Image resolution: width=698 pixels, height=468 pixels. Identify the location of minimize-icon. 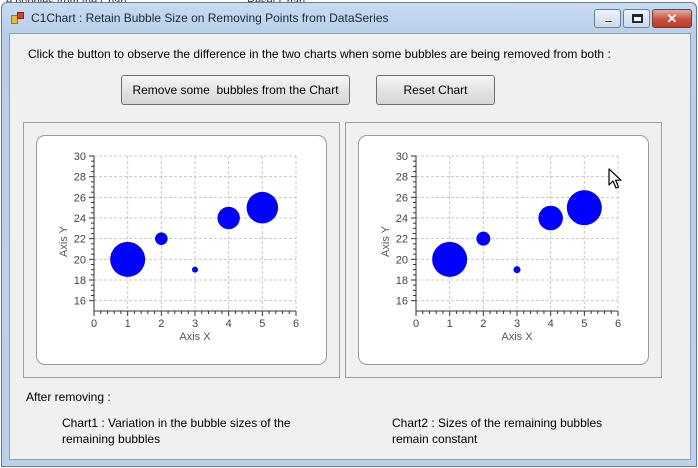
(608, 21).